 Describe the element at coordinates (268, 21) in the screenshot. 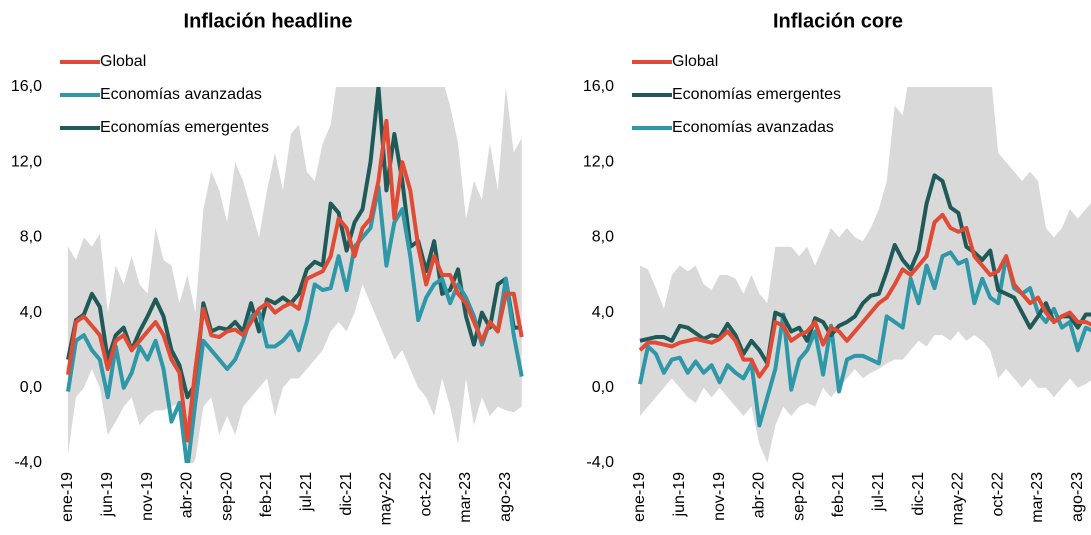

I see `chart-title: Inflación headline` at that location.